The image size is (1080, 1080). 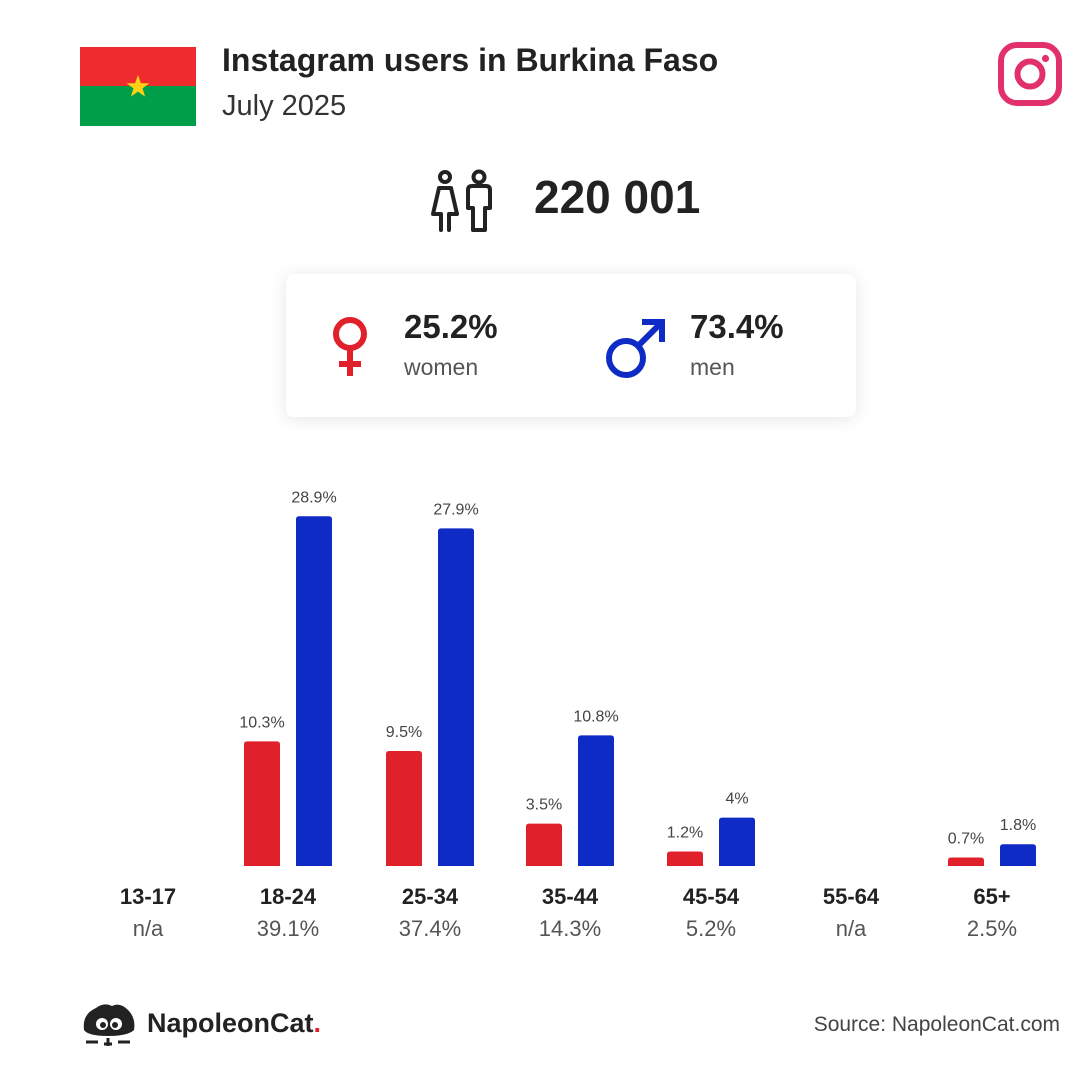 What do you see at coordinates (1030, 74) in the screenshot?
I see `instagram-icon` at bounding box center [1030, 74].